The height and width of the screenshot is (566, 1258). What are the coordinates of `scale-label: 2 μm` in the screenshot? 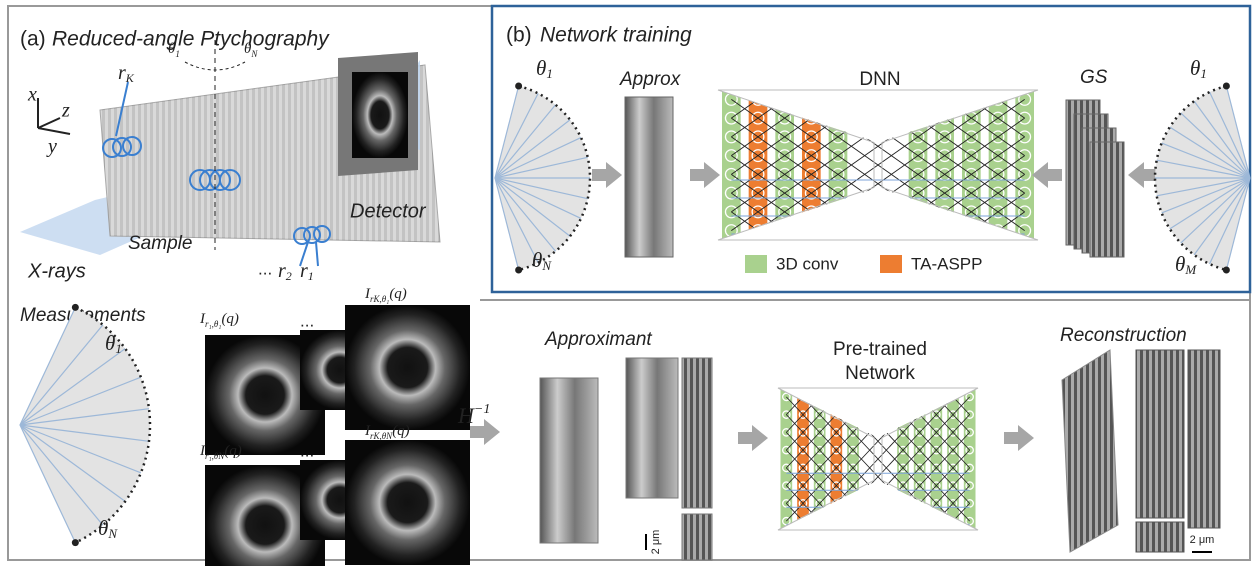 It's located at (656, 542).